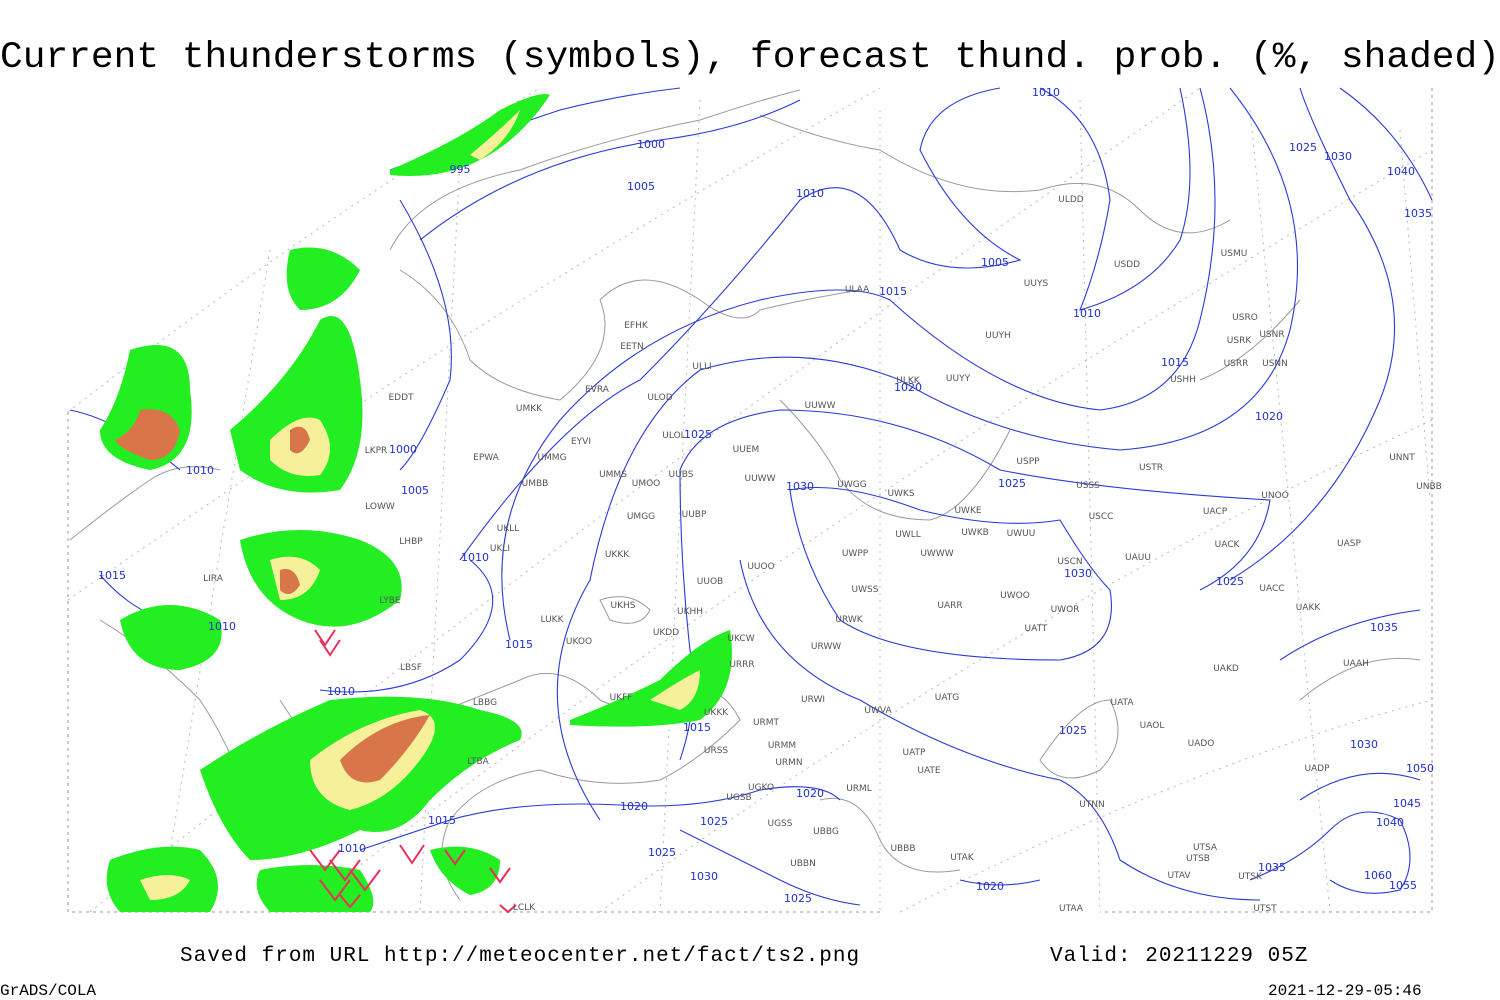 Image resolution: width=1500 pixels, height=1000 pixels. I want to click on station-label: UACK, so click(1228, 545).